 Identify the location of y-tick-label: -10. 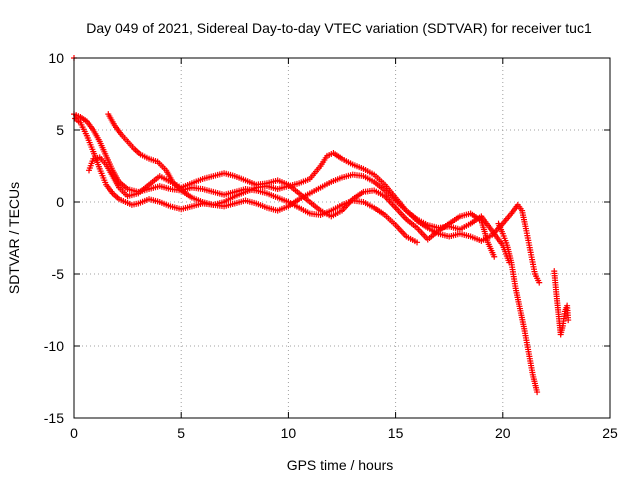
(54, 346).